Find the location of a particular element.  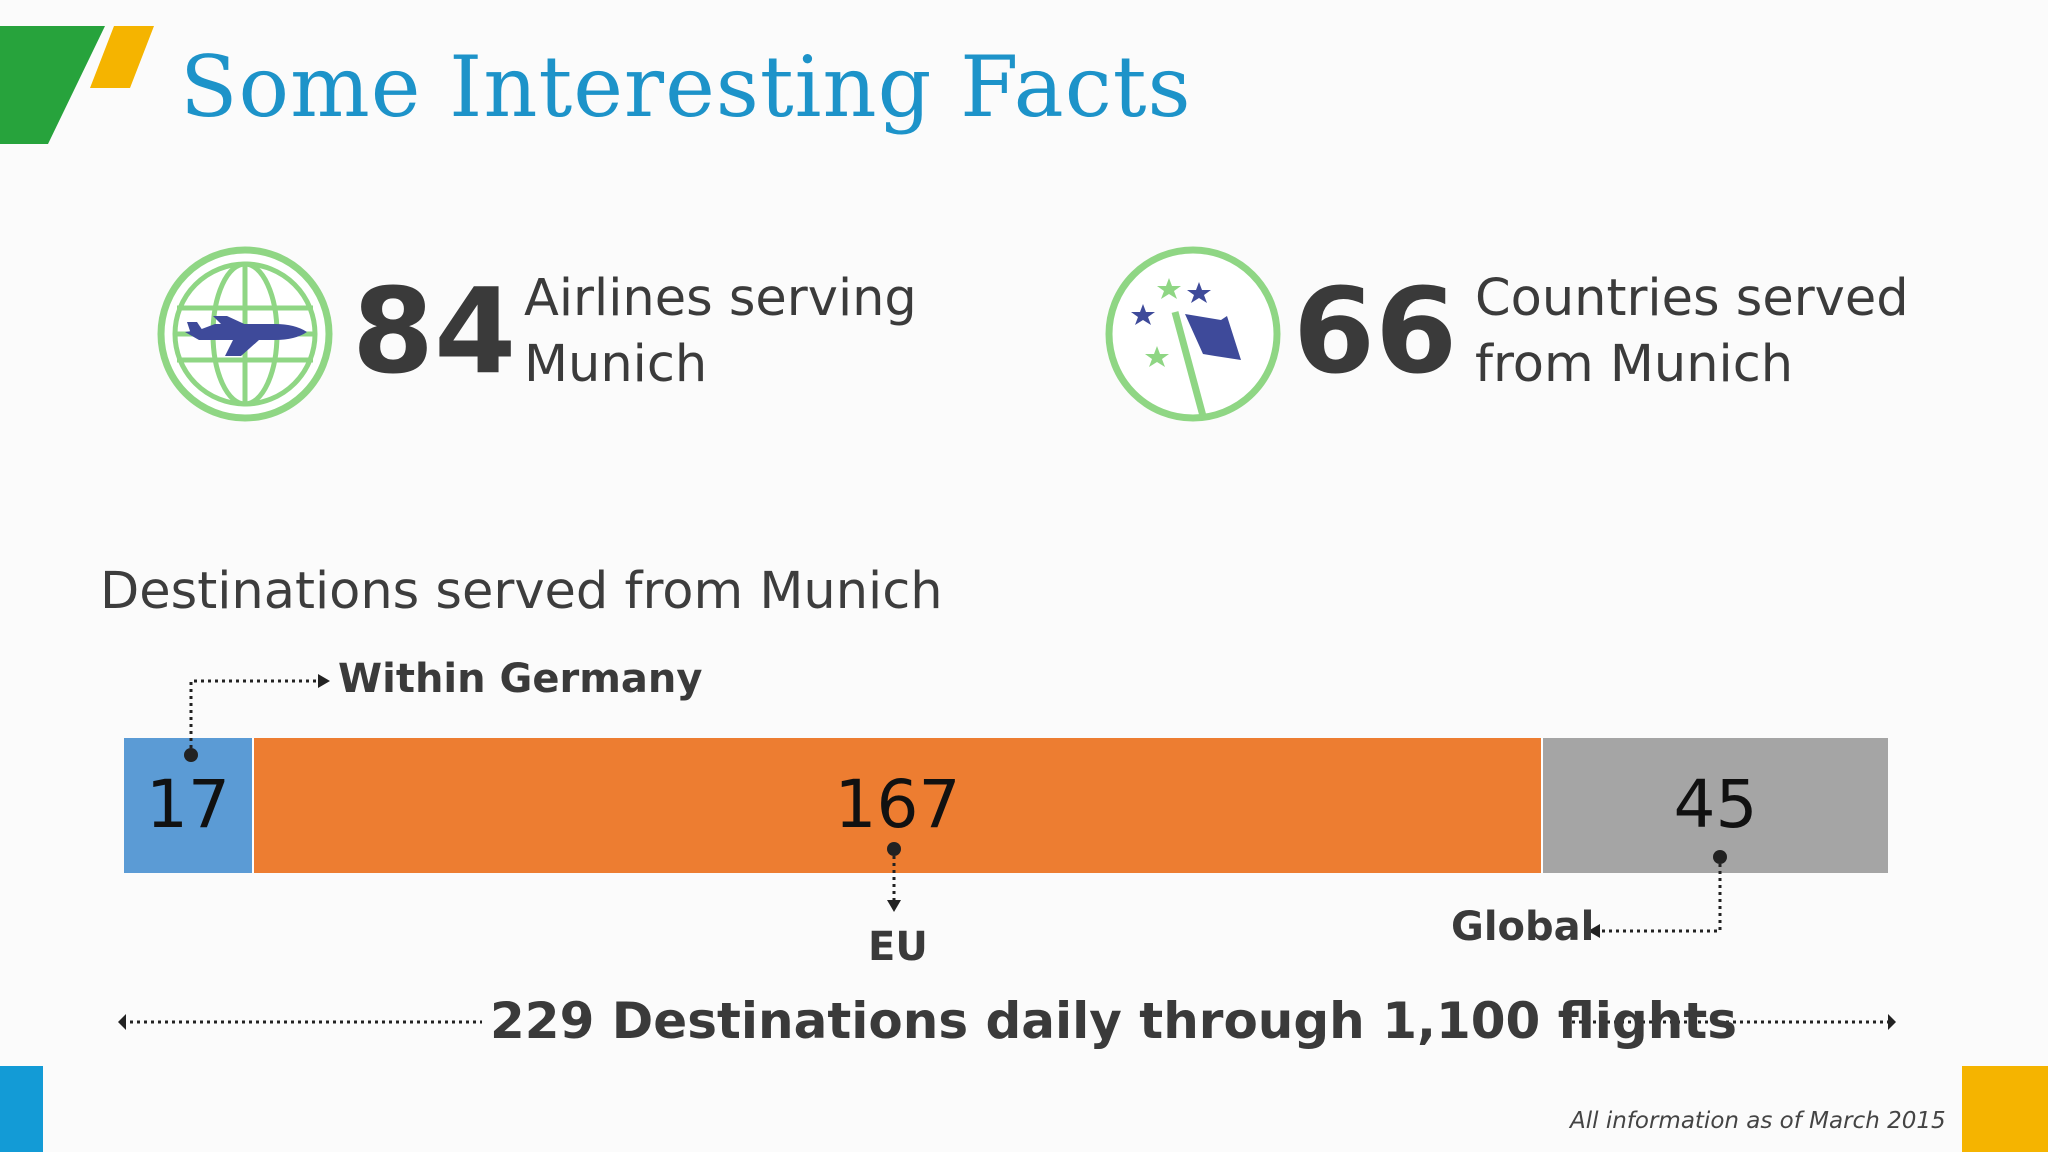

countries-label: Countries served from Munich is located at coordinates (1715, 332).